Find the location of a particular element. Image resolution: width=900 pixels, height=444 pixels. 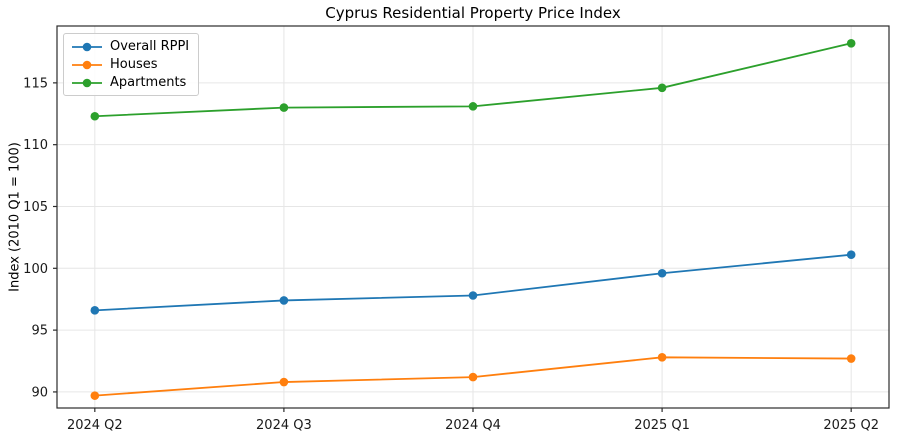

y-tick-label: 115 is located at coordinates (35, 83).